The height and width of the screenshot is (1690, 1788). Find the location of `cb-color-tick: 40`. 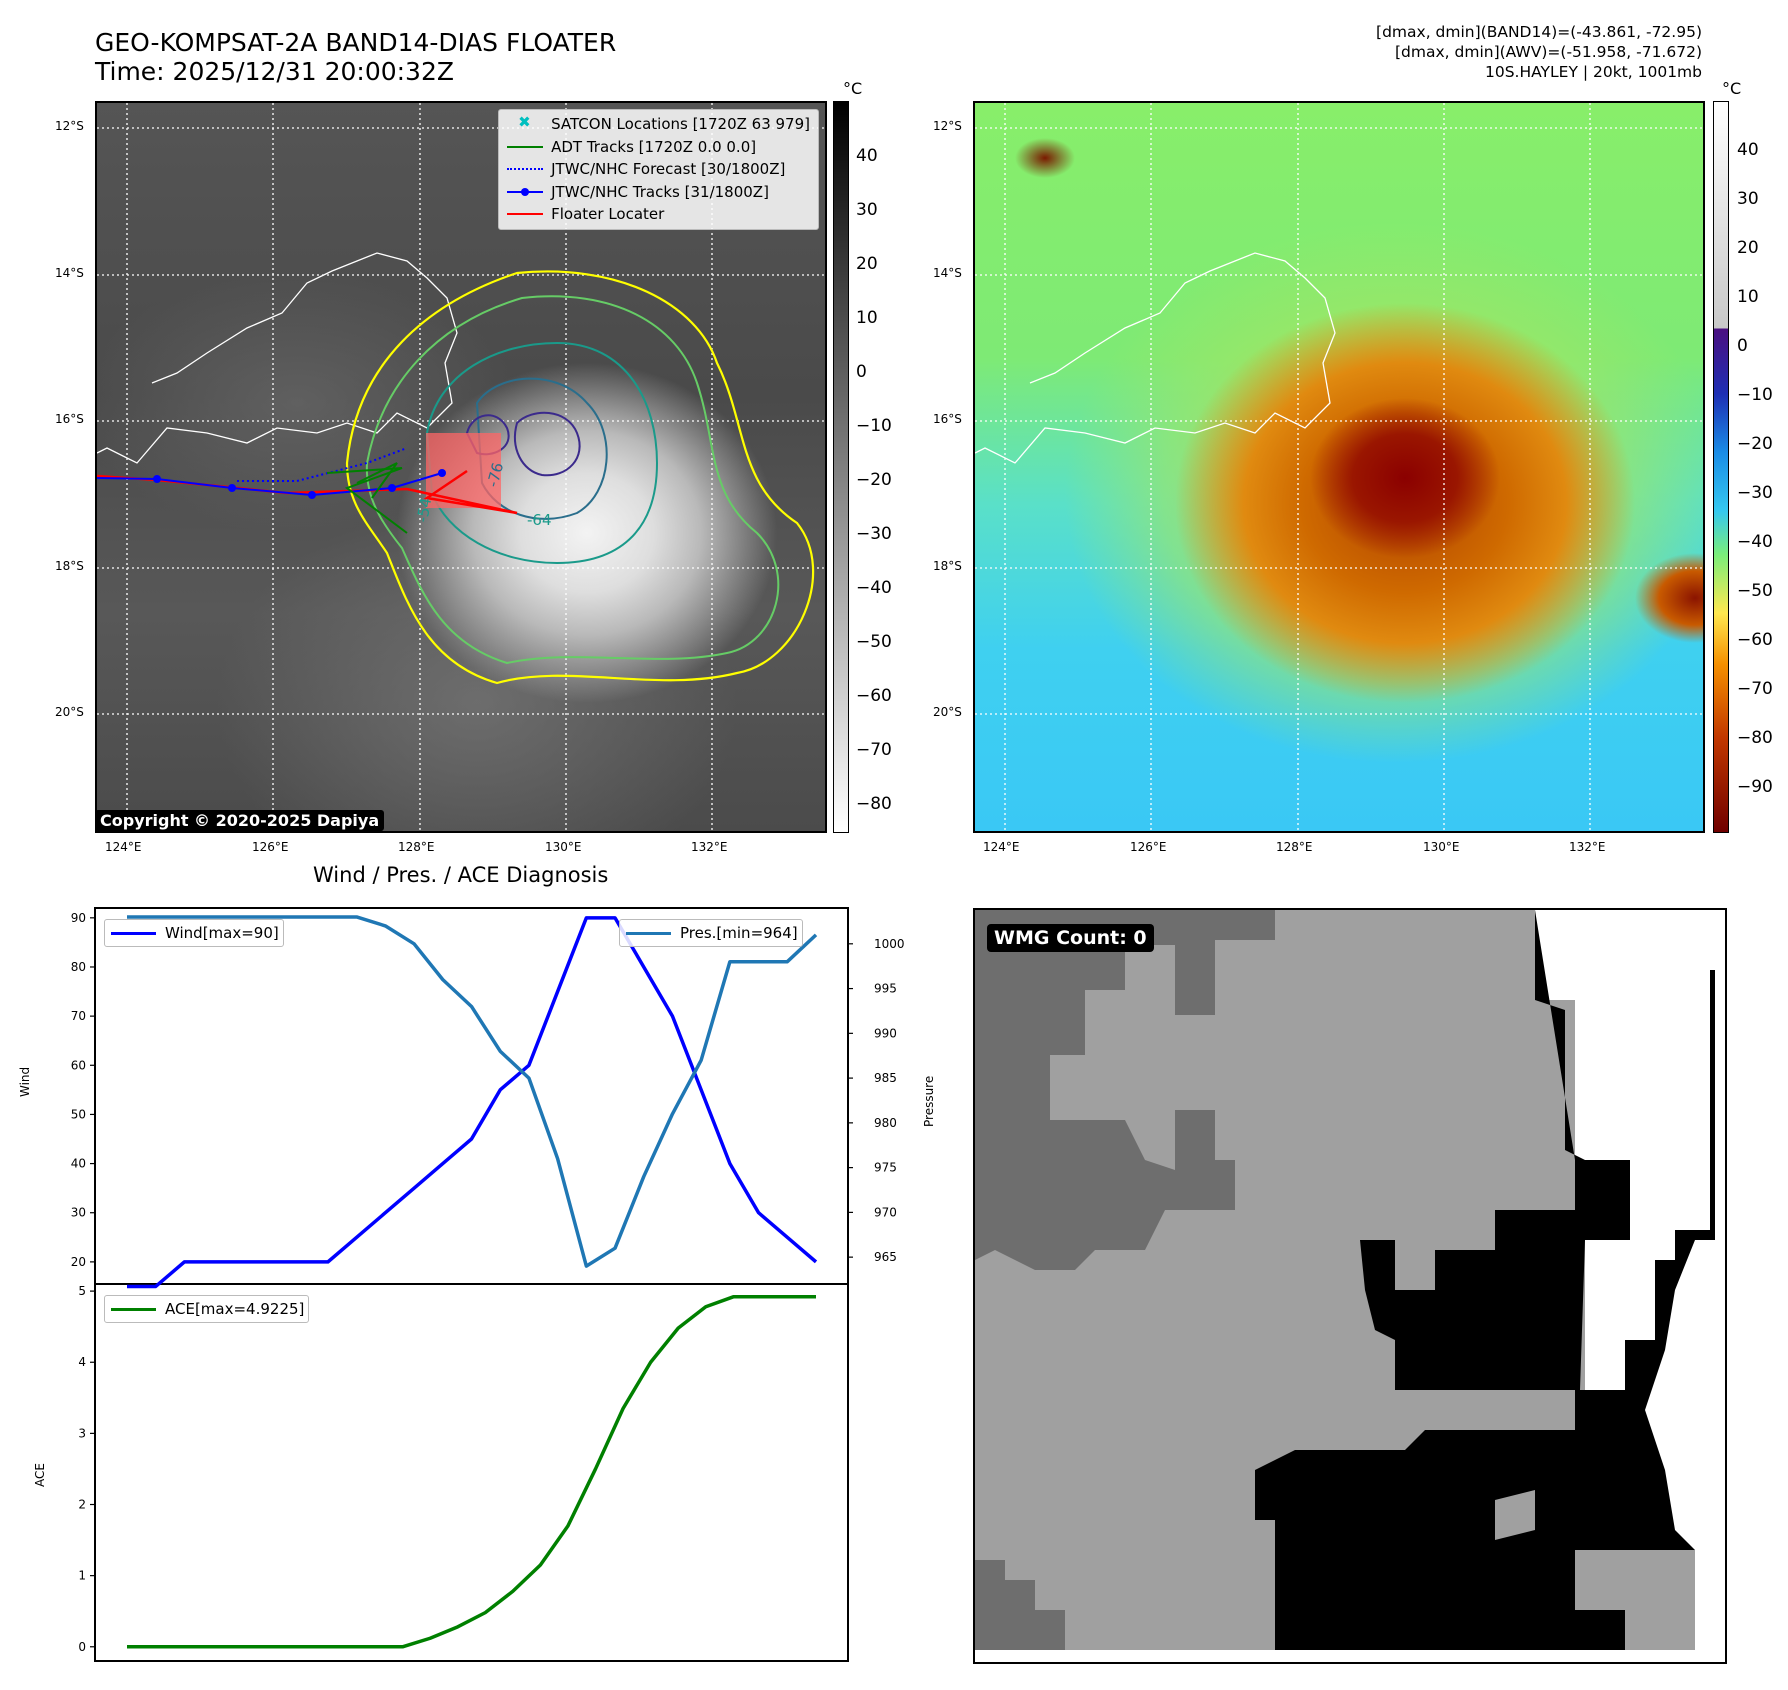

cb-color-tick: 40 is located at coordinates (1748, 150).